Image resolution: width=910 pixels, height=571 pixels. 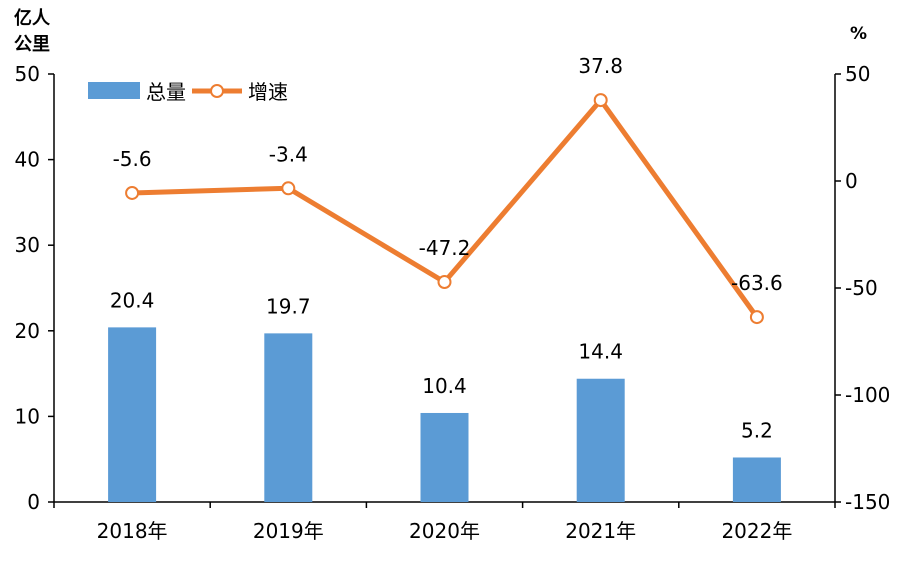 I want to click on right-tick-label: -100, so click(x=867, y=395).